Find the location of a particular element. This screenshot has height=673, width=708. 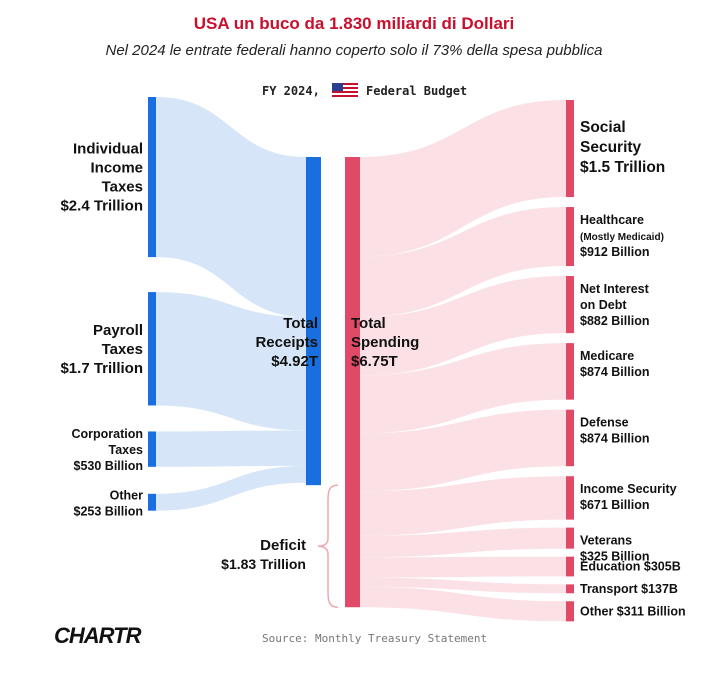

label-line: Deficit is located at coordinates (283, 545).